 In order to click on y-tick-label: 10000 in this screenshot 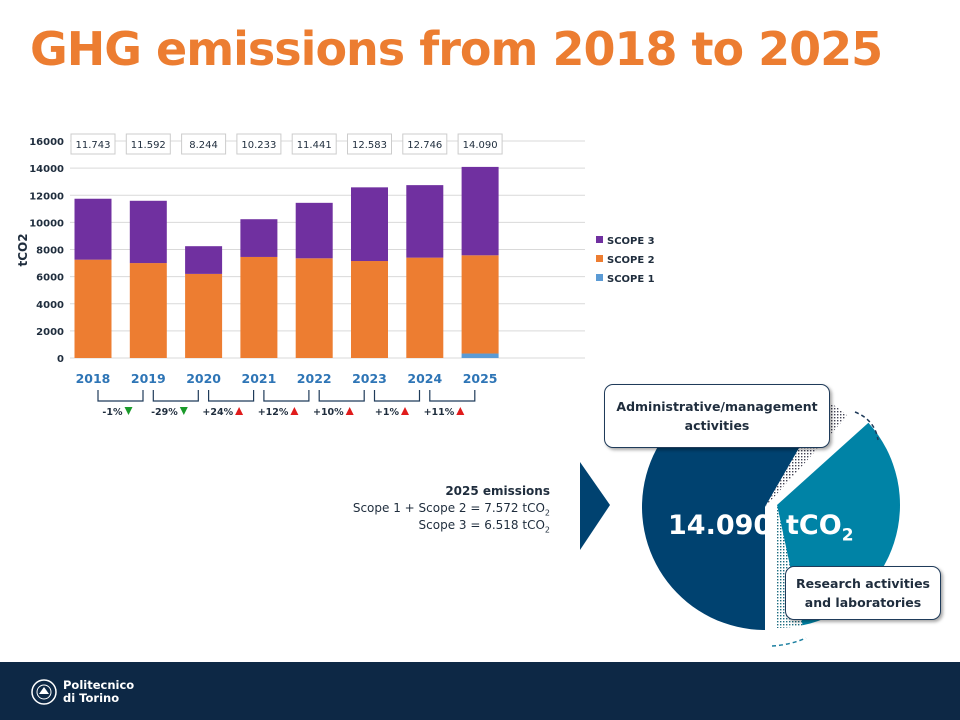, I will do `click(46, 223)`.